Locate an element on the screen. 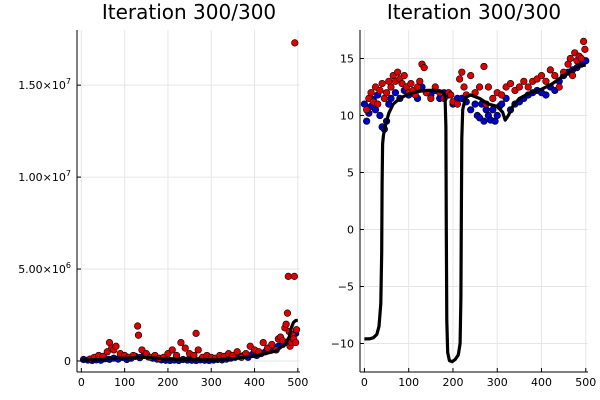  y-tick-label: 5 is located at coordinates (350, 173).